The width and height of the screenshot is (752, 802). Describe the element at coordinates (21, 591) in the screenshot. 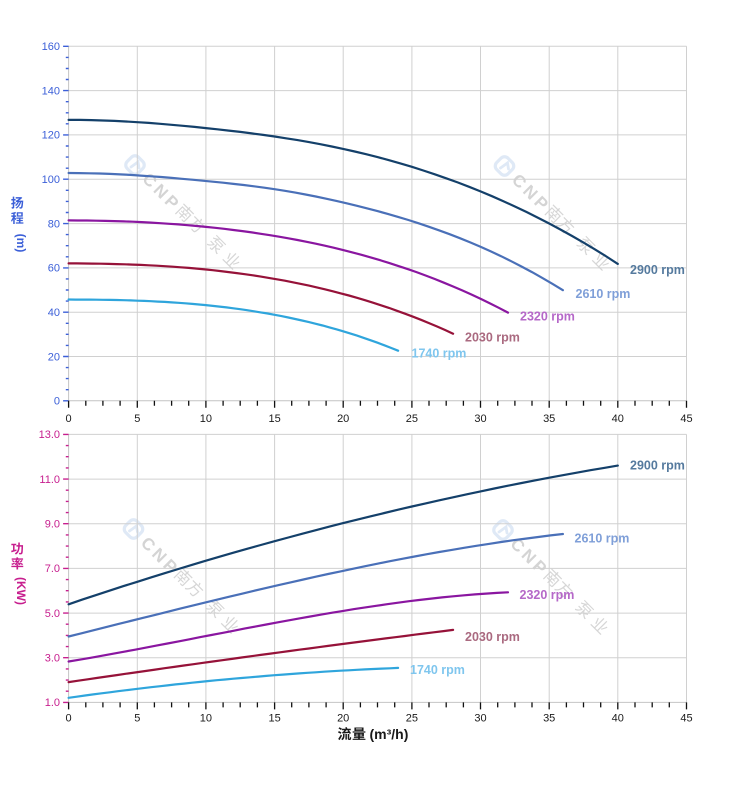

I see `svg-text: (KW)` at that location.